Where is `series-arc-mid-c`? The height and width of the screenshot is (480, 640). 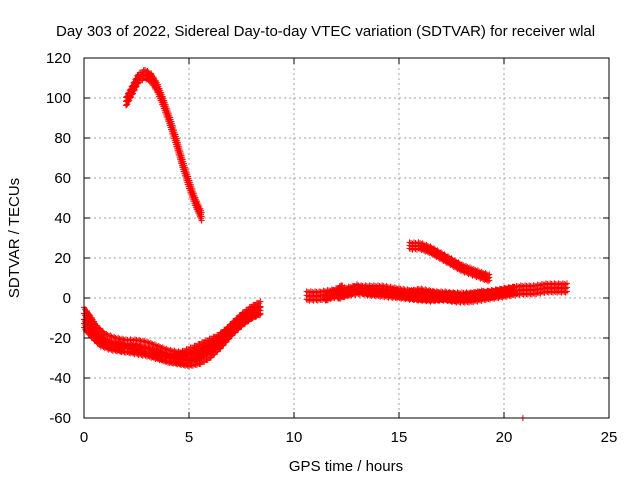
series-arc-mid-c is located at coordinates (446, 295).